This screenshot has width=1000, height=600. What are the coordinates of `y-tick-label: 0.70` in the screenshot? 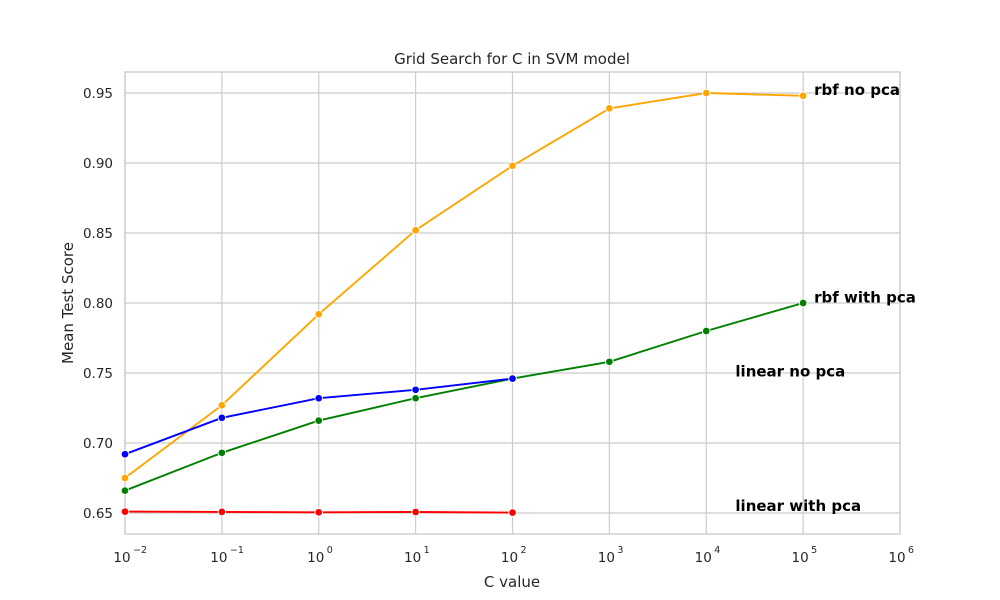 It's located at (98, 444).